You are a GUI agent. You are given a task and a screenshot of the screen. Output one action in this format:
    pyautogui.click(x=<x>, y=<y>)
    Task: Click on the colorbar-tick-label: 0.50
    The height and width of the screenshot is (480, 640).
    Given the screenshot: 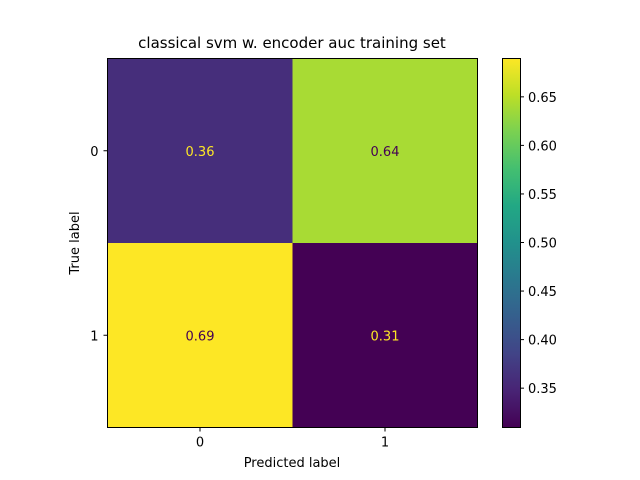 What is the action you would take?
    pyautogui.click(x=542, y=244)
    